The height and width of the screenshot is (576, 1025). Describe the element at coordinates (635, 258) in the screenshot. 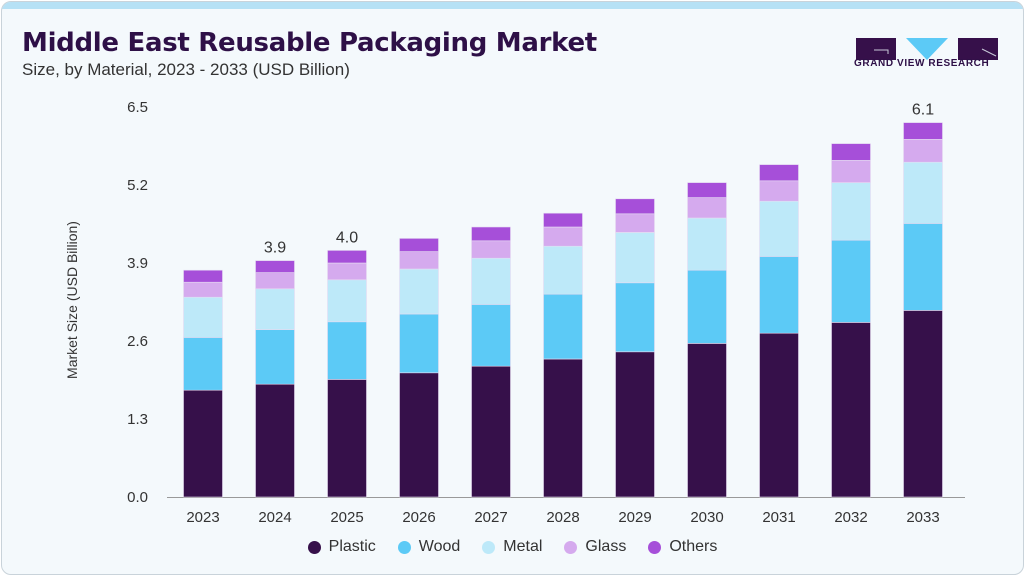

I see `bar-segment-metal-2029` at that location.